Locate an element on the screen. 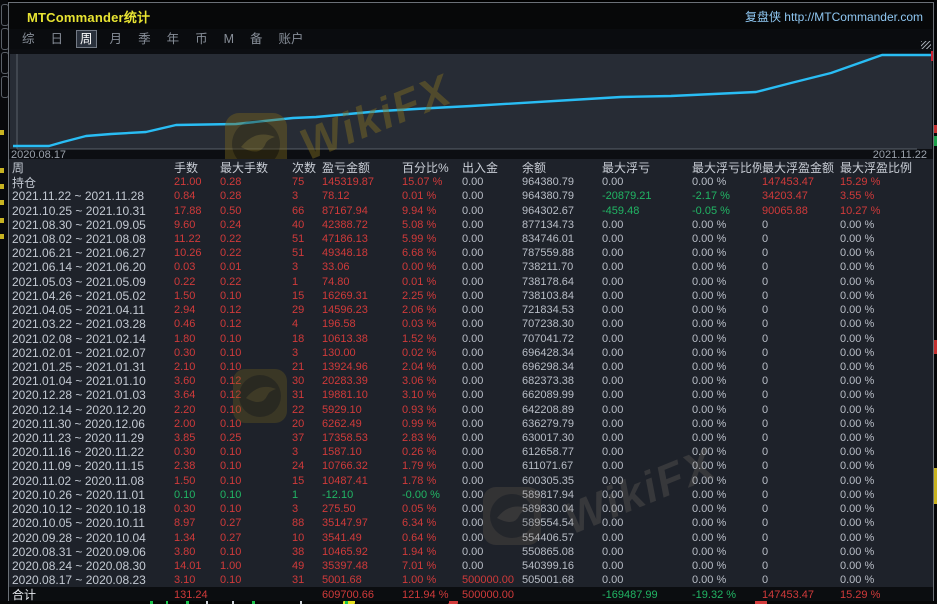 The width and height of the screenshot is (937, 604). cell: 0.01 is located at coordinates (231, 267).